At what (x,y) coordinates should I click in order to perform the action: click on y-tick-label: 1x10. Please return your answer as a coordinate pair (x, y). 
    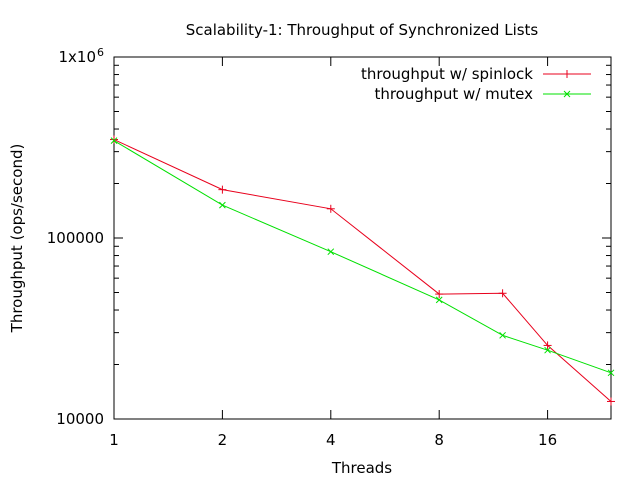
    Looking at the image, I should click on (77, 57).